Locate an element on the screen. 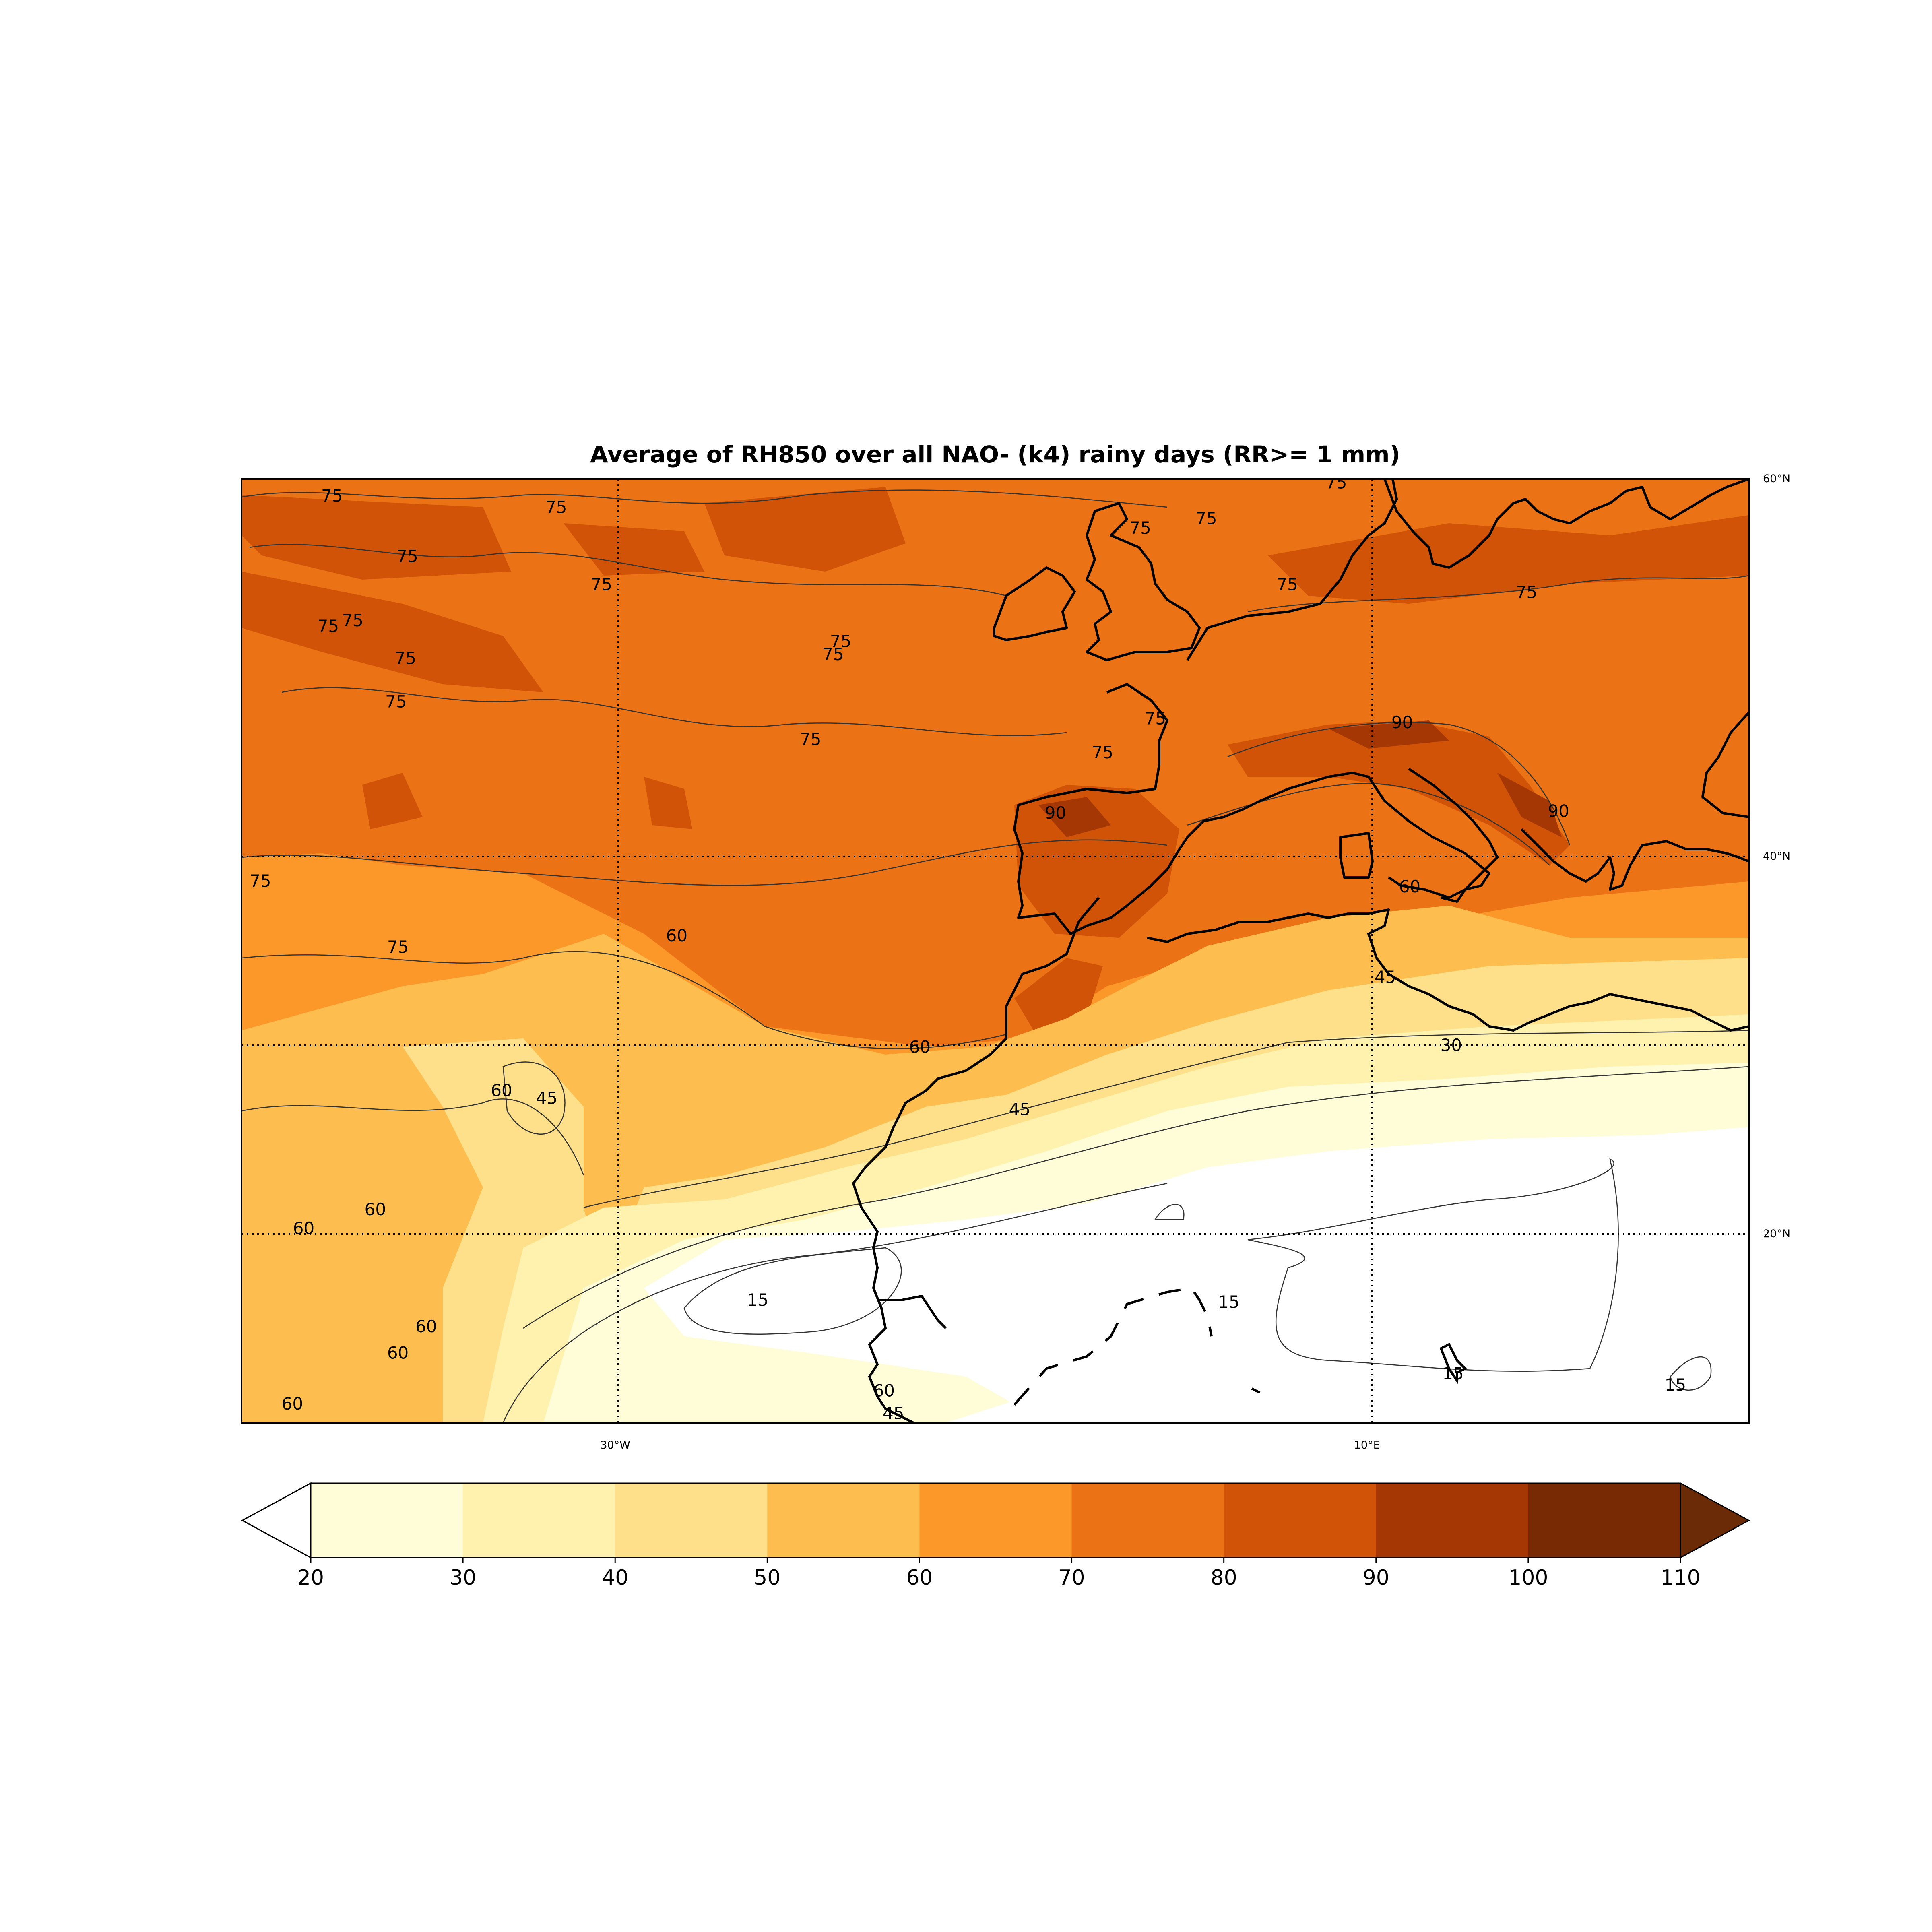 This screenshot has height=1932, width=1932. lat-label-40n: 40°N is located at coordinates (1777, 856).